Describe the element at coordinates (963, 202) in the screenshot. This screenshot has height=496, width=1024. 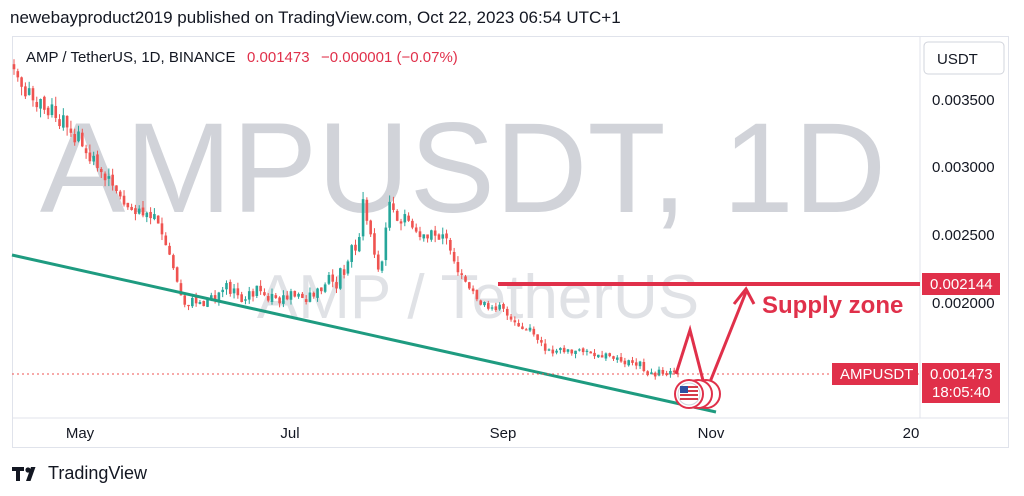
I see `price-axis: 0.003500 0.003000 0.002500 0.002000` at that location.